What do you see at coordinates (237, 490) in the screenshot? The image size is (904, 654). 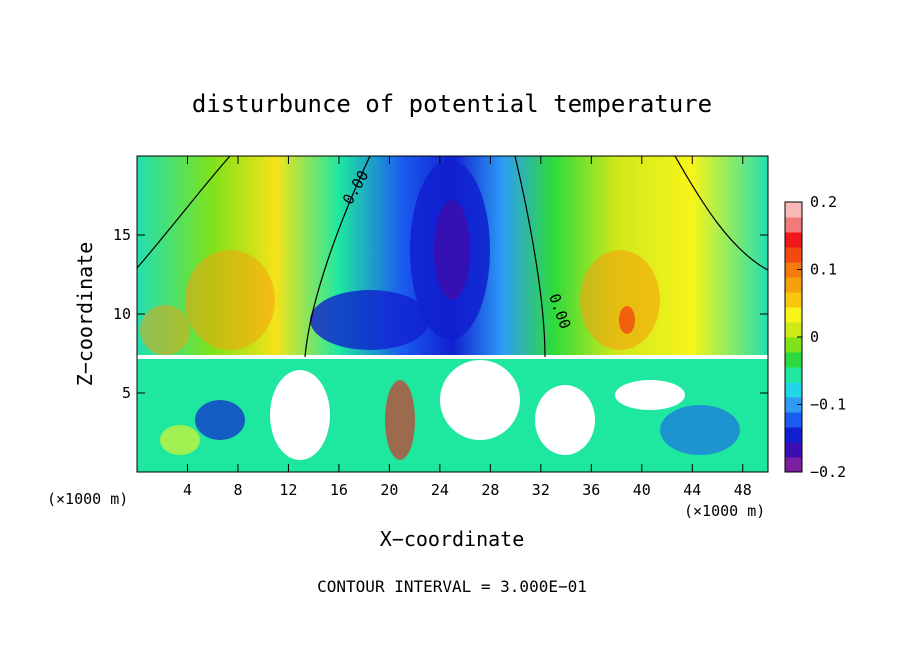 I see `x-tick-label: 8` at bounding box center [237, 490].